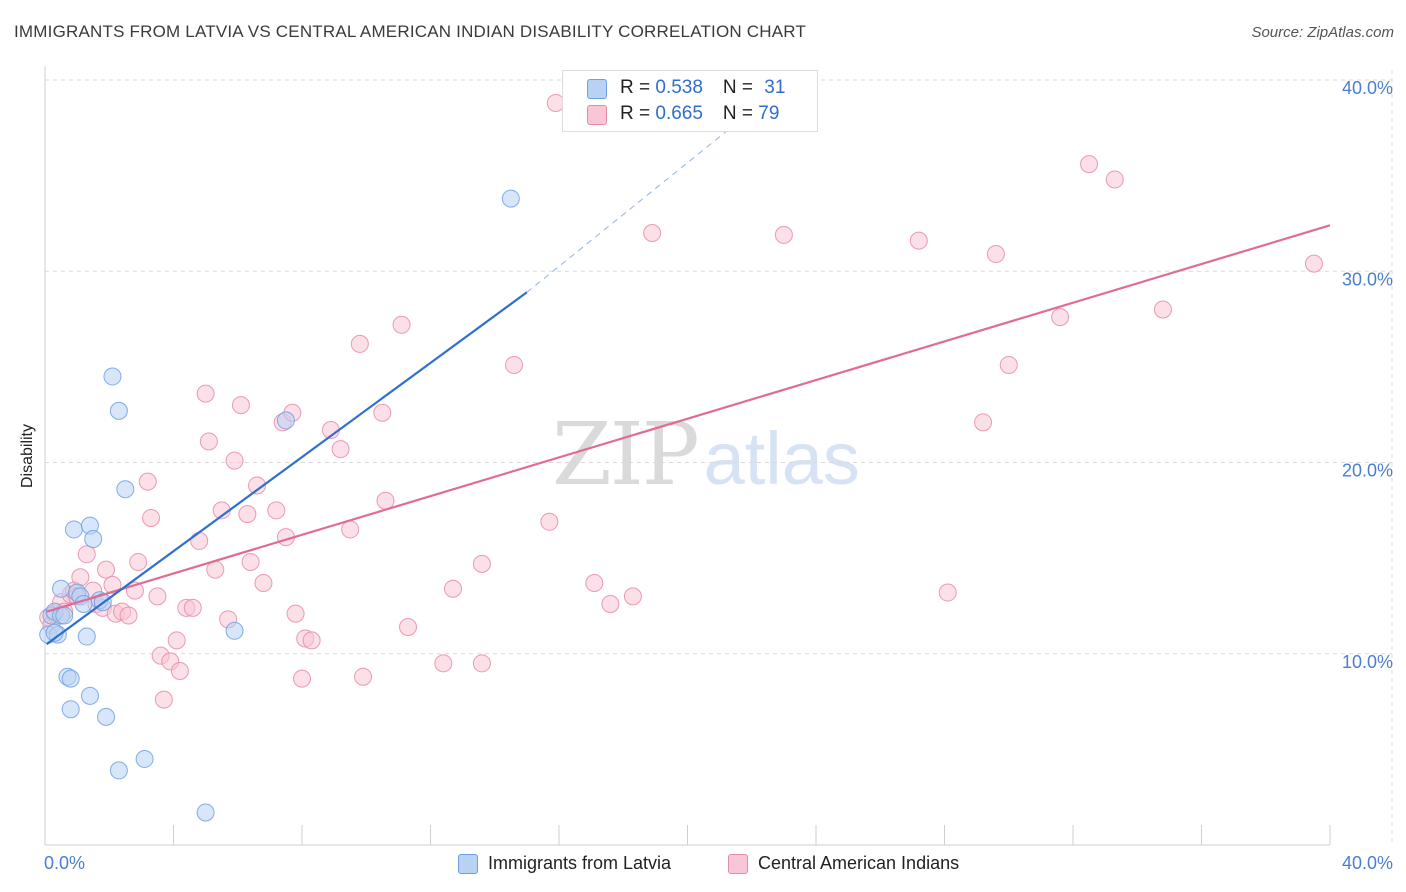 The width and height of the screenshot is (1406, 892). What do you see at coordinates (580, 863) in the screenshot?
I see `legend-label-latvia: Immigrants from Latvia` at bounding box center [580, 863].